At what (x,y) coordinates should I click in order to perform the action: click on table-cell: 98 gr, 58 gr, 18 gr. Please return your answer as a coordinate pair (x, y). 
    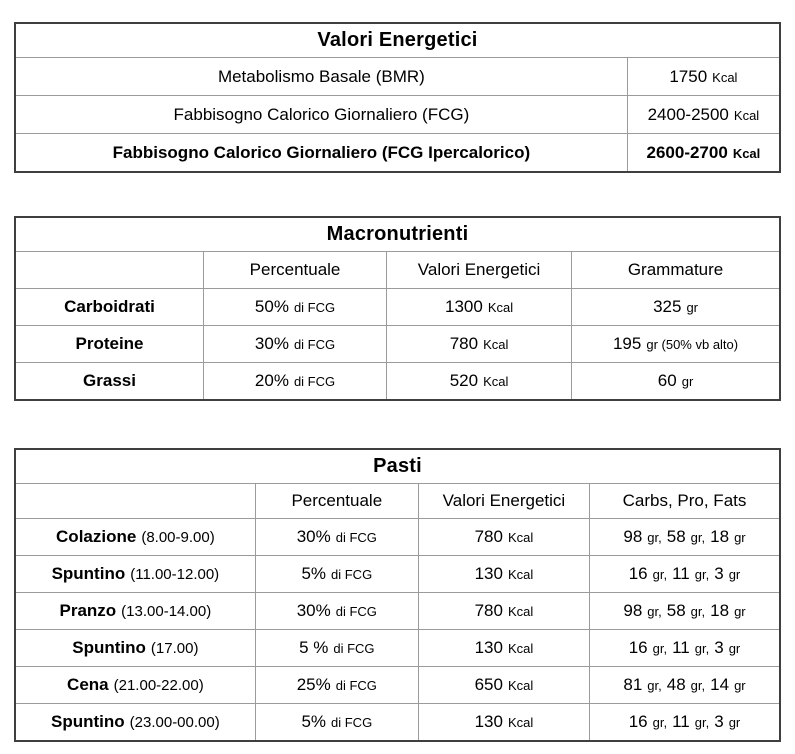
    Looking at the image, I should click on (683, 537).